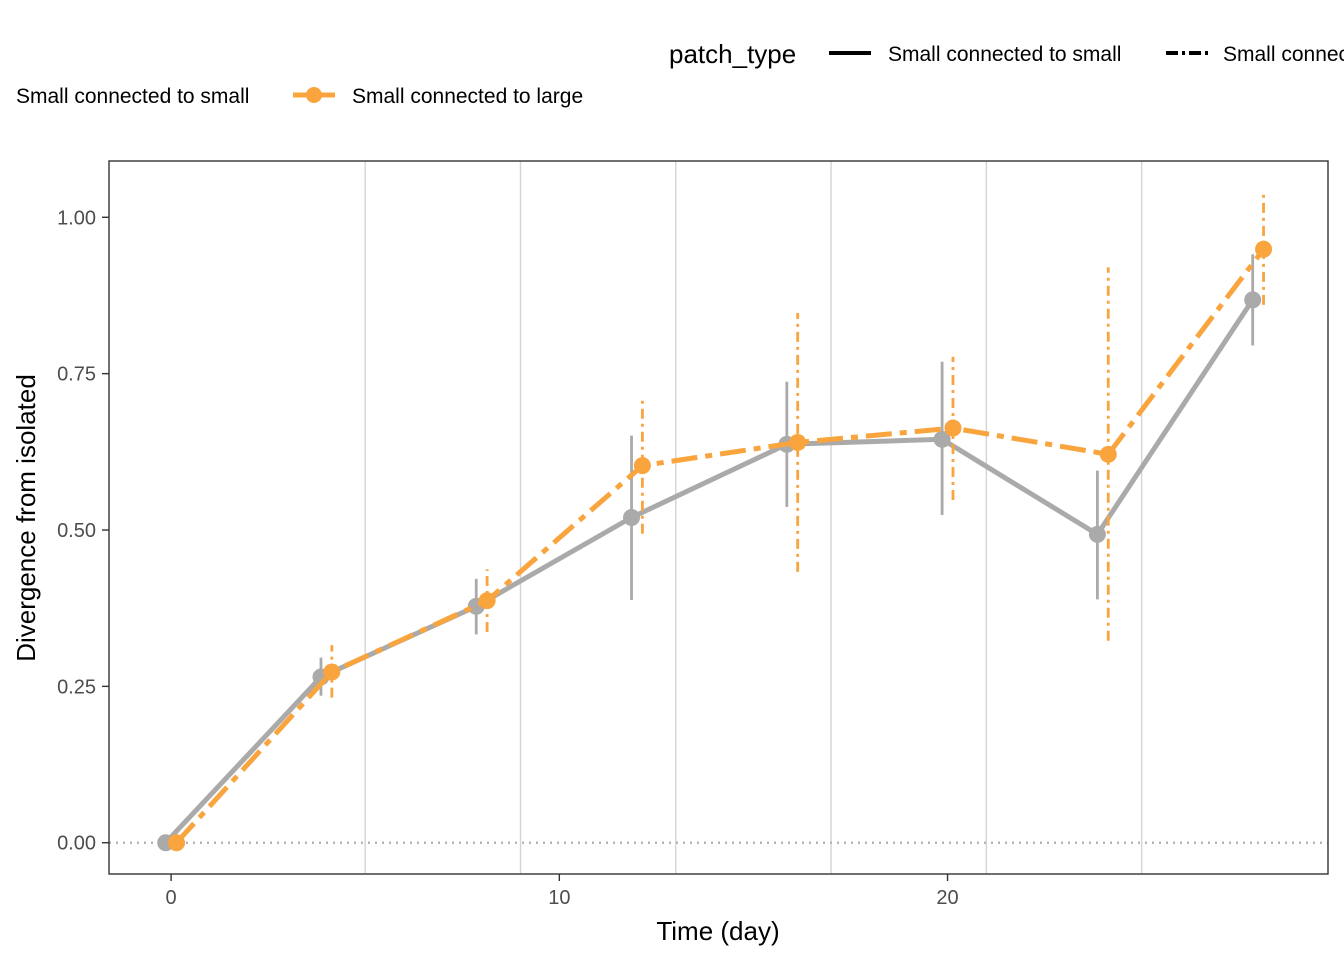  I want to click on y-tick-label: 0.00, so click(76, 844).